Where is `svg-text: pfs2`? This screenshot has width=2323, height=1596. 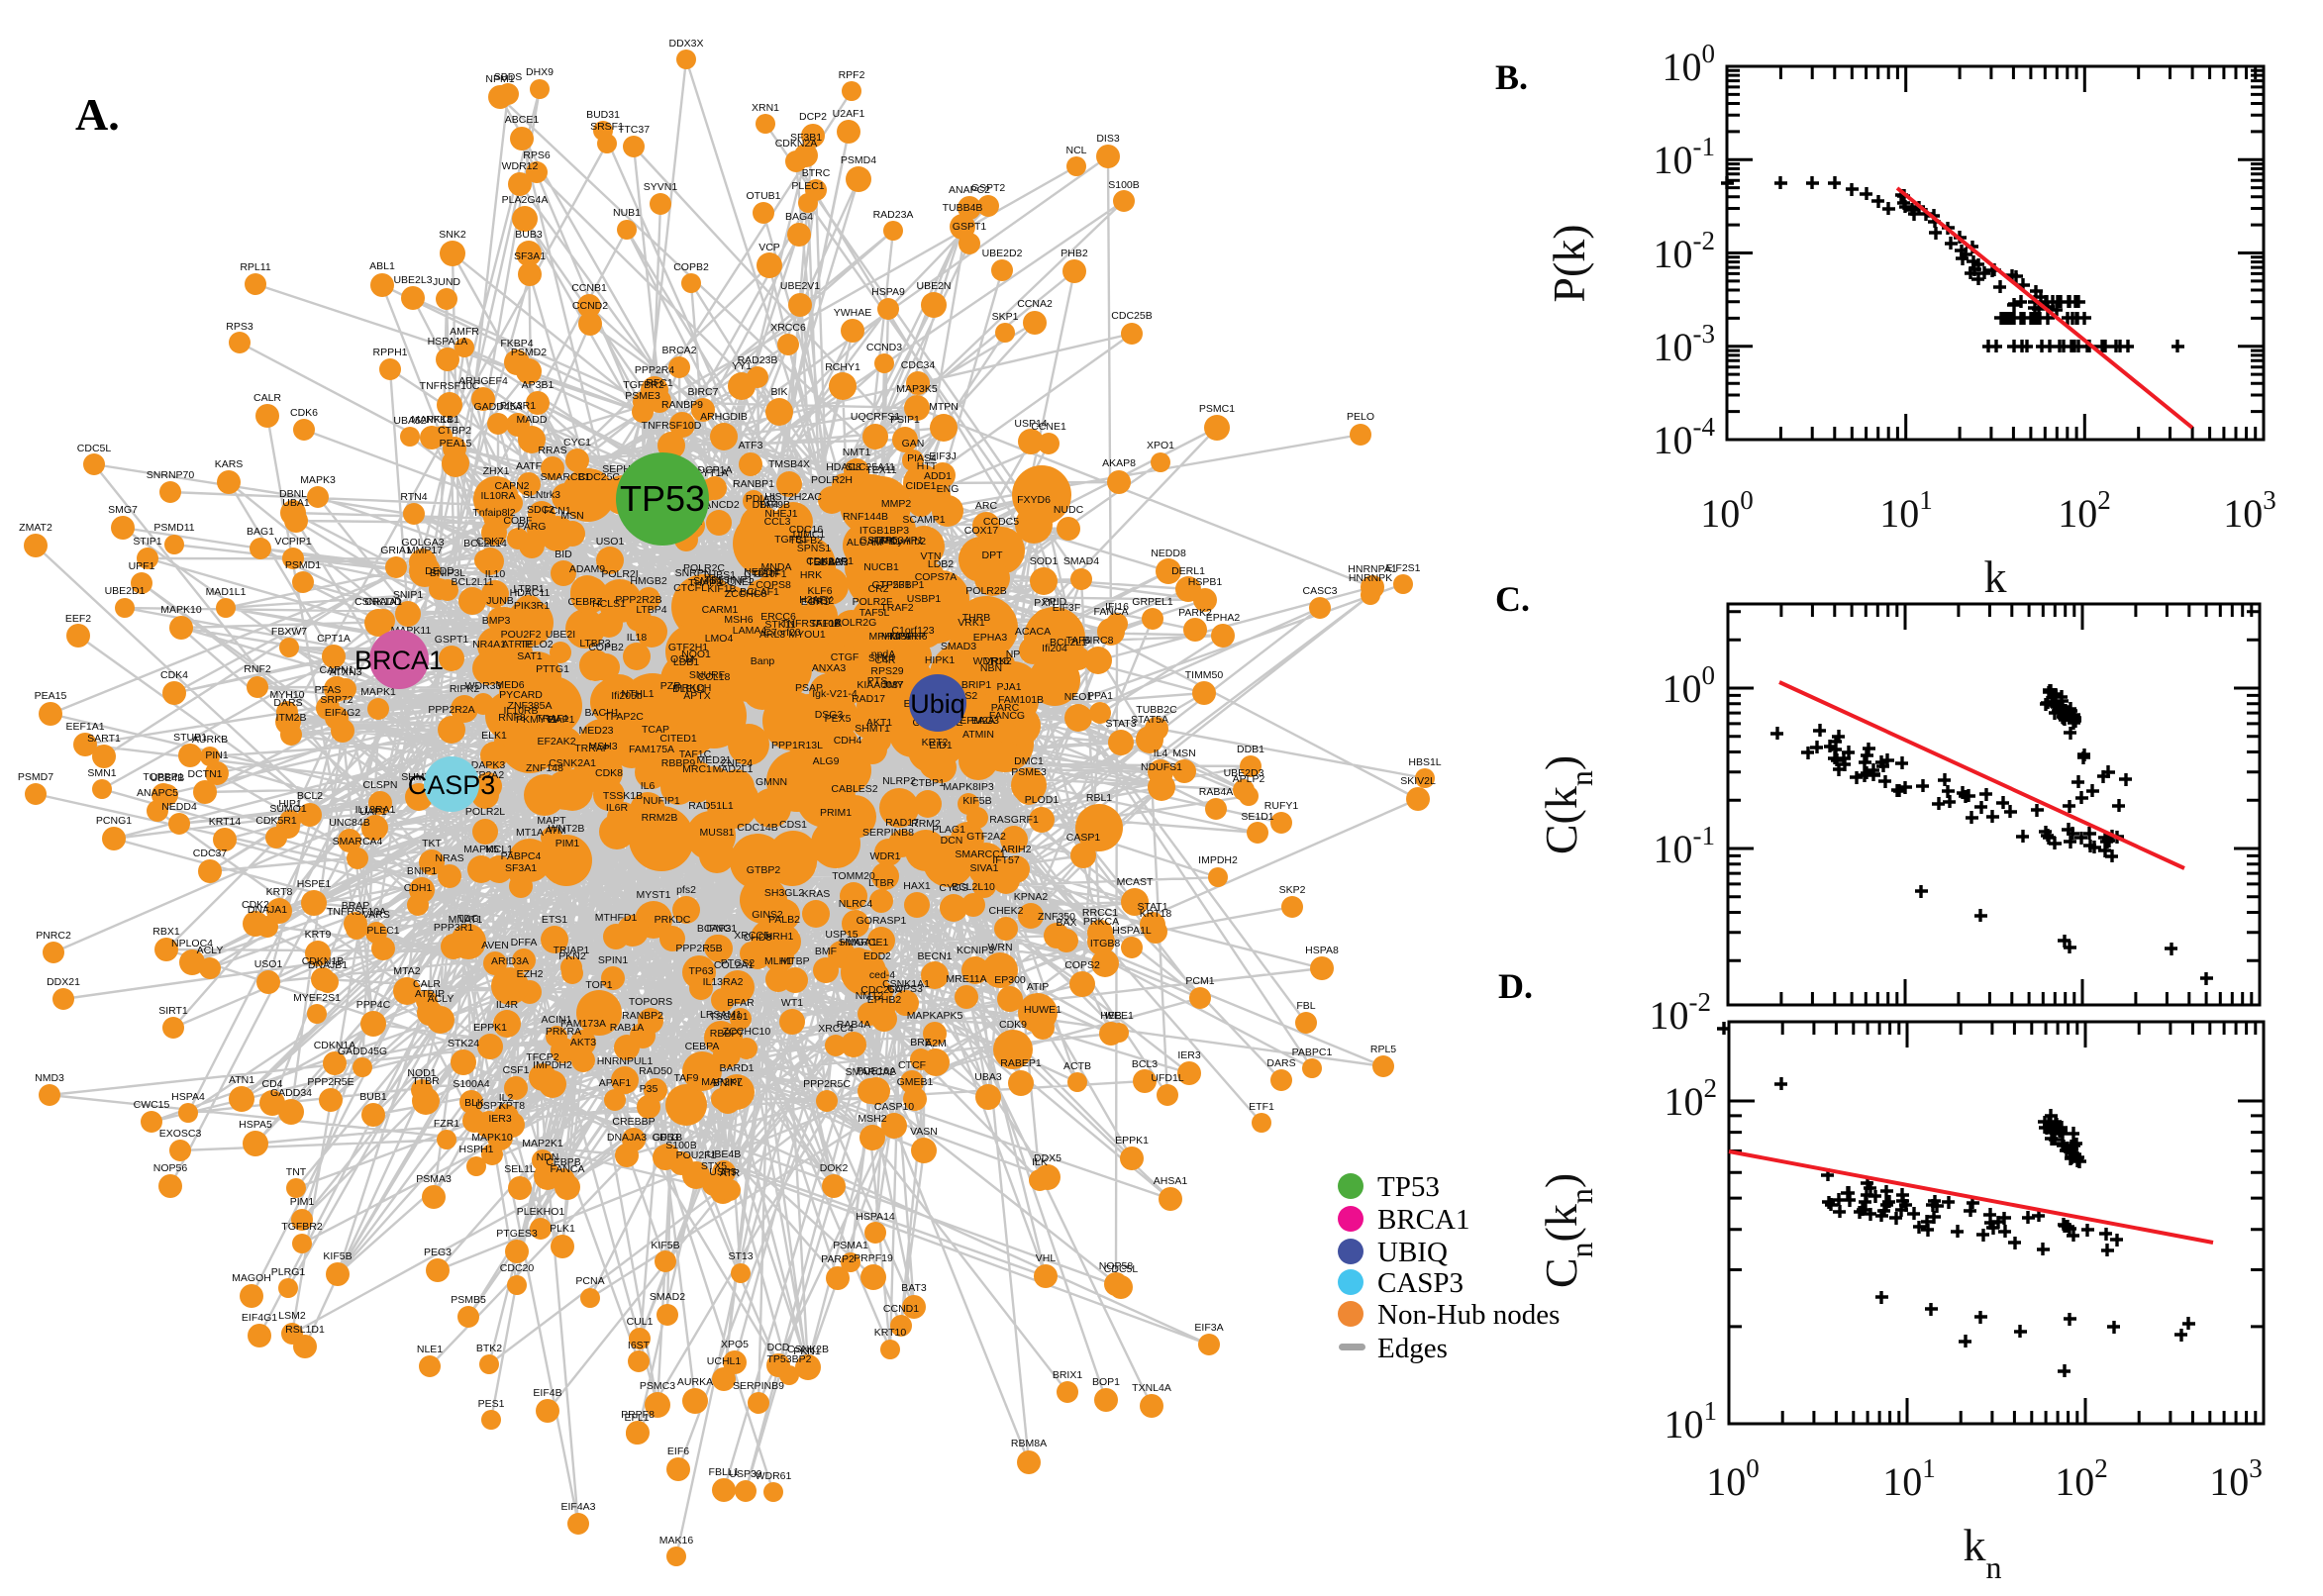
svg-text: pfs2 is located at coordinates (686, 890).